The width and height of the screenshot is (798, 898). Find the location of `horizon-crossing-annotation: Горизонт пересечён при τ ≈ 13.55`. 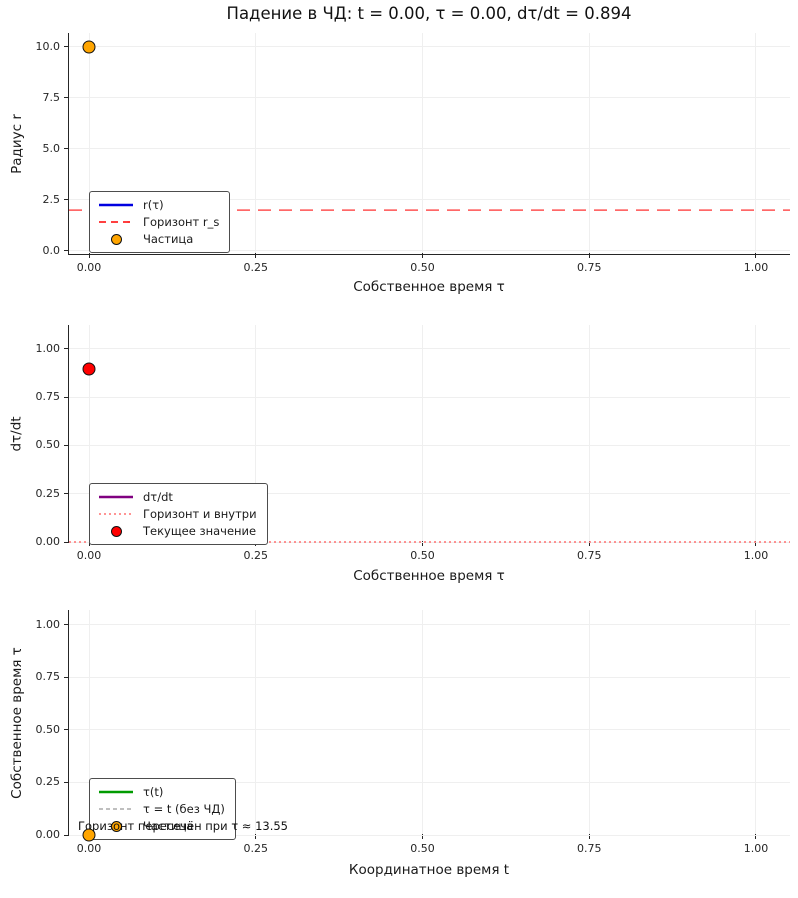

horizon-crossing-annotation: Горизонт пересечён при τ ≈ 13.55 is located at coordinates (183, 826).